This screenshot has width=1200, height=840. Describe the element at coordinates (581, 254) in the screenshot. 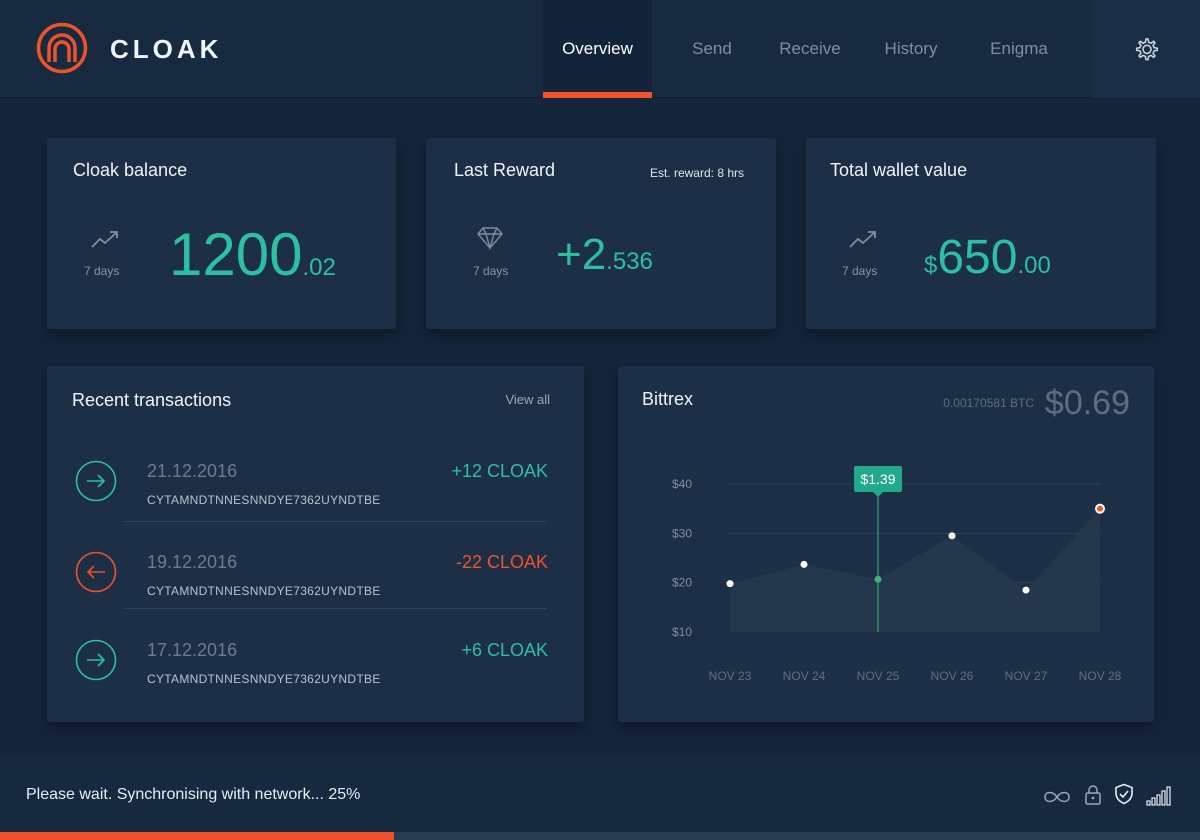

I see `reward-int: +2` at that location.